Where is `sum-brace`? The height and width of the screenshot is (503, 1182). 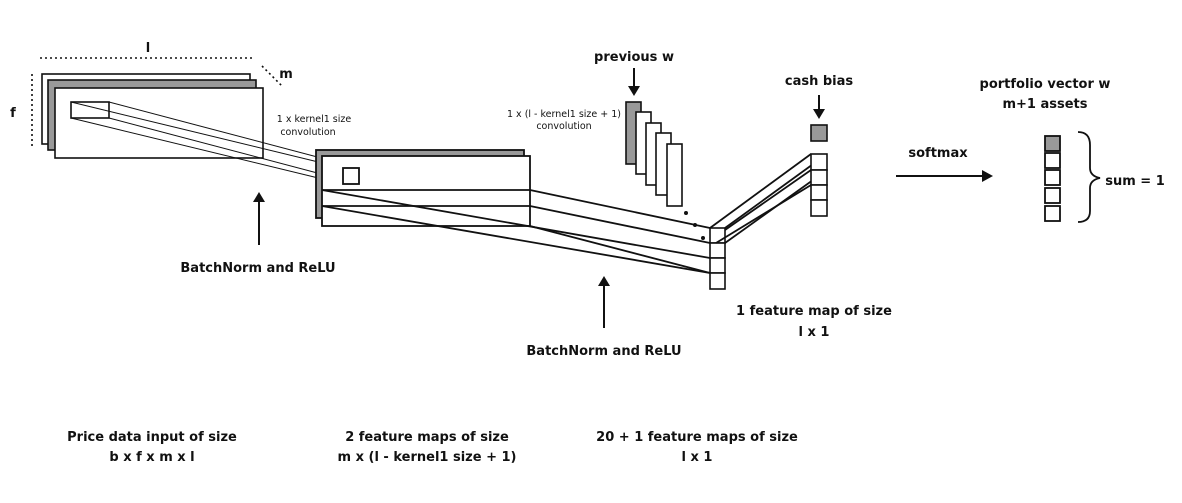
sum-brace is located at coordinates (1089, 177).